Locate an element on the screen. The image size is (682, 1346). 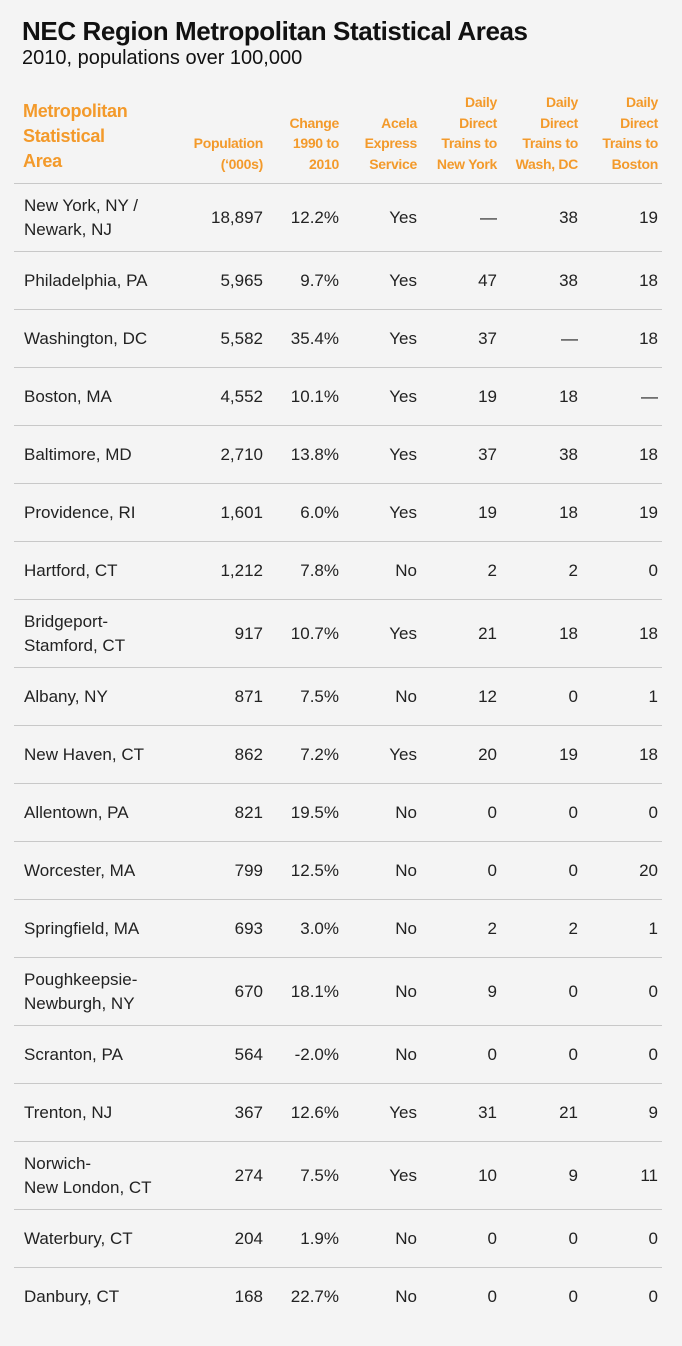
area-name: Danbury, CT is located at coordinates (102, 1296).